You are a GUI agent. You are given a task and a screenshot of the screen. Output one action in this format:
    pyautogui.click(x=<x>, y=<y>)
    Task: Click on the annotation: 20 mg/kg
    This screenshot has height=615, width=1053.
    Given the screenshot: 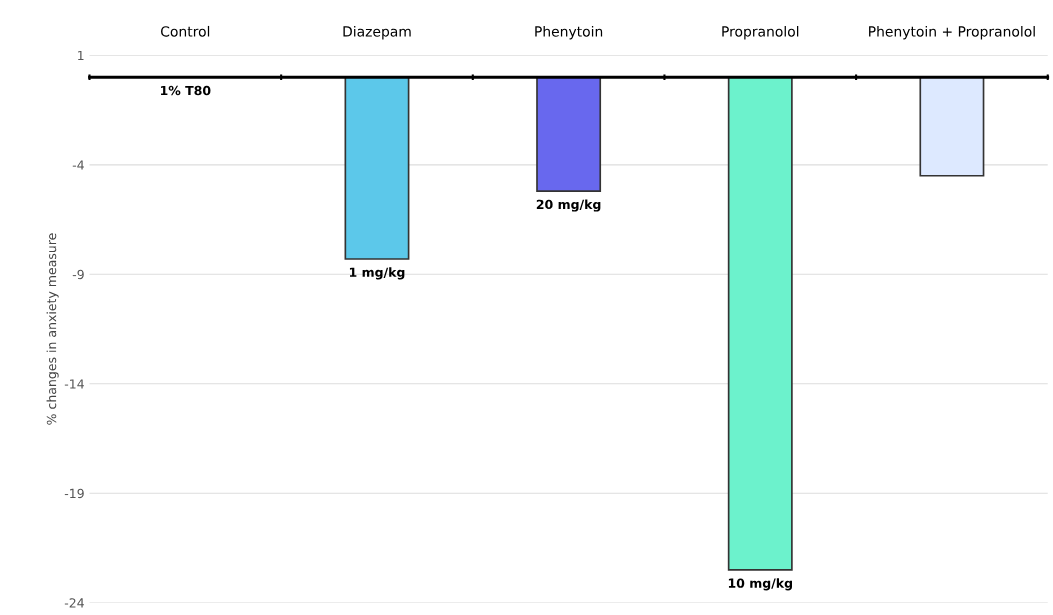 What is the action you would take?
    pyautogui.click(x=568, y=205)
    